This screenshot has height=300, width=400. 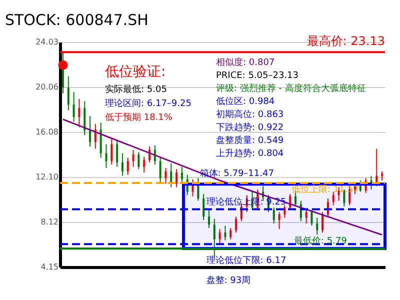 What do you see at coordinates (49, 222) in the screenshot?
I see `y-tick-label: 8.12` at bounding box center [49, 222].